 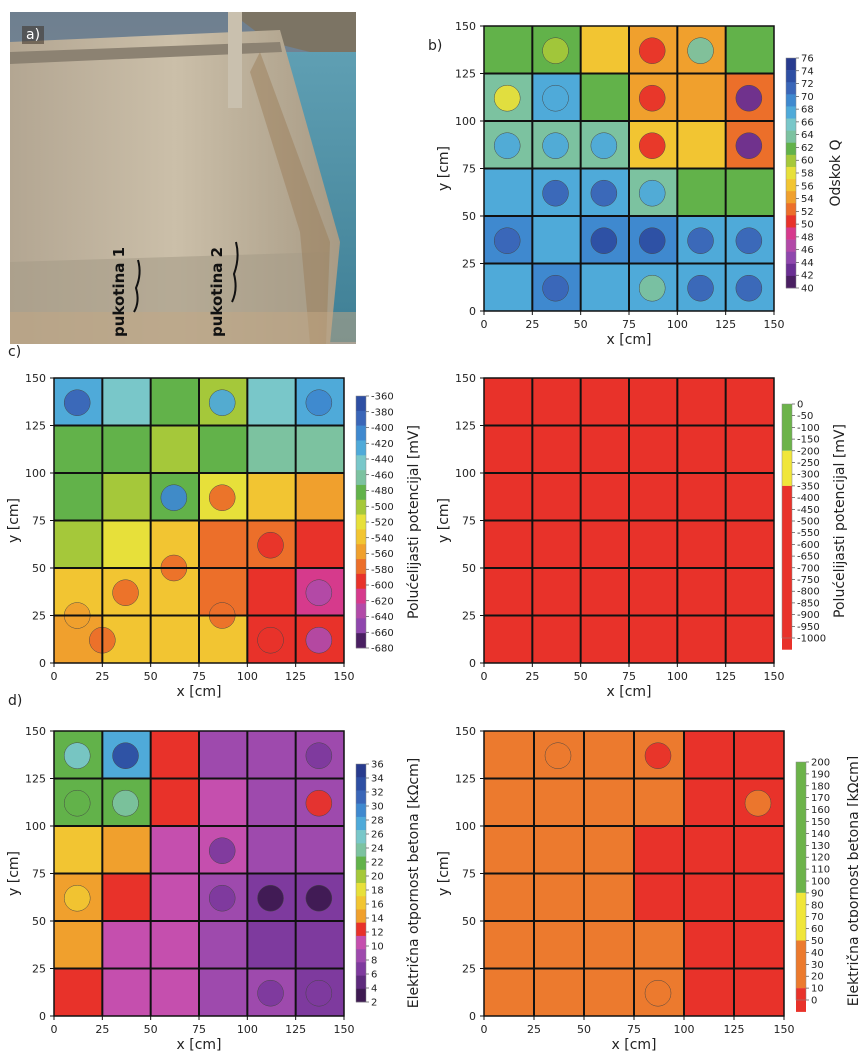 I want to click on colorbar-tick-label: -380, so click(x=382, y=412).